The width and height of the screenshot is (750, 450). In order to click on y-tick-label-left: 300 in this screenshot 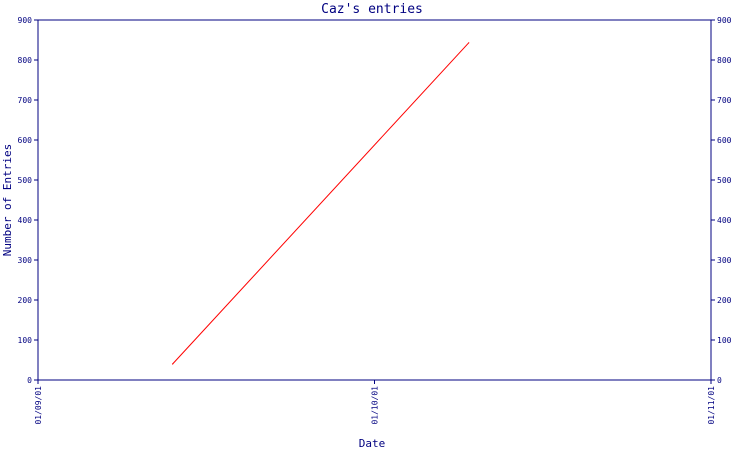, I will do `click(25, 260)`.